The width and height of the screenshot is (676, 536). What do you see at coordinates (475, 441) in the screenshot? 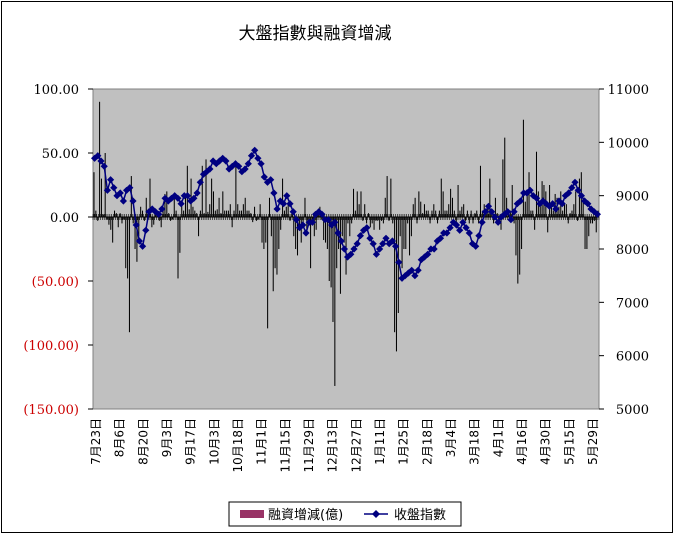
I see `x-tick-label: 3月18日` at bounding box center [475, 441].